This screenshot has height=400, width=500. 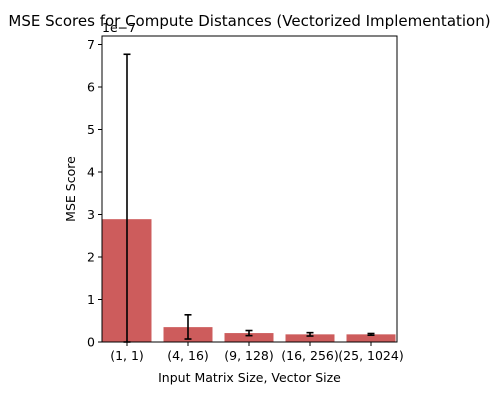 I want to click on y-tick-label: 1, so click(x=91, y=299).